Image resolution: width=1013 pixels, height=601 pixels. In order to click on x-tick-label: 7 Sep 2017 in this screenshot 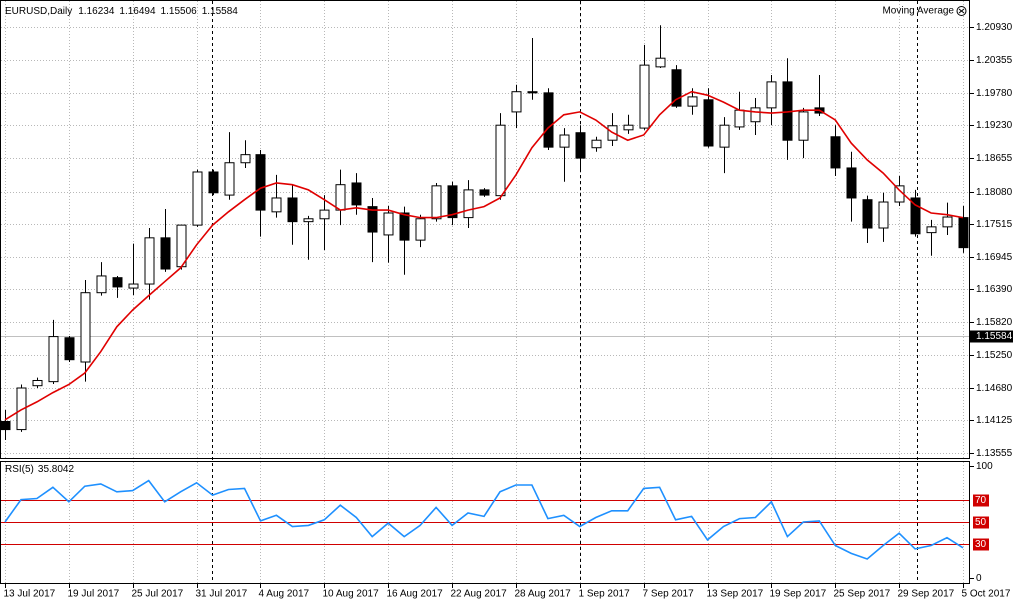, I will do `click(669, 594)`.